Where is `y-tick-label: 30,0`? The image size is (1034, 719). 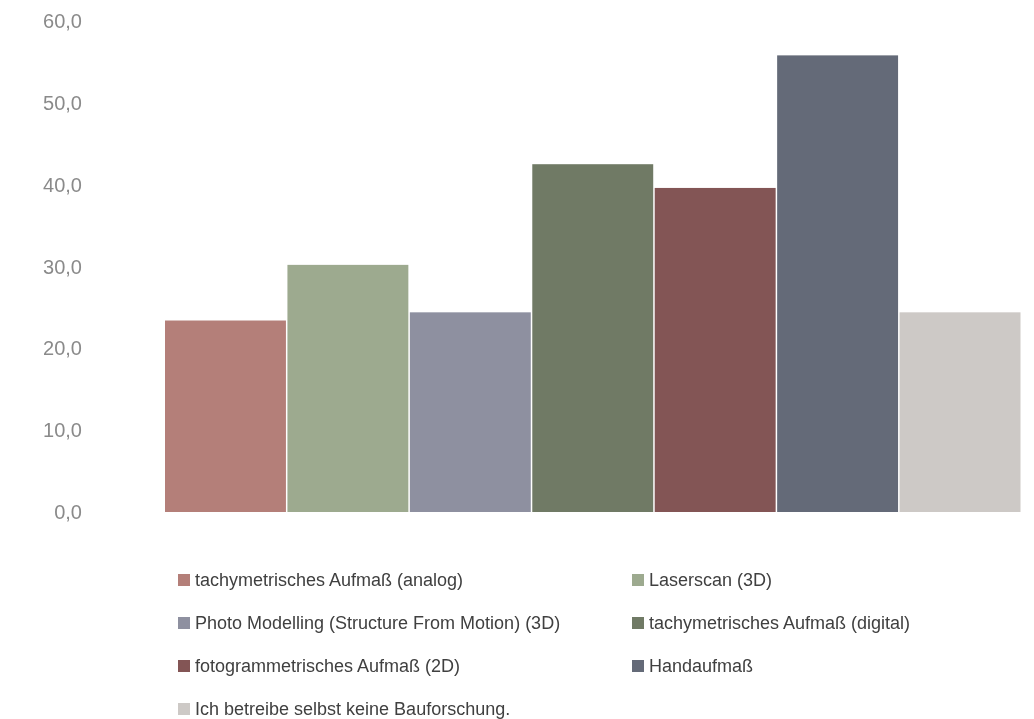
y-tick-label: 30,0 is located at coordinates (62, 266).